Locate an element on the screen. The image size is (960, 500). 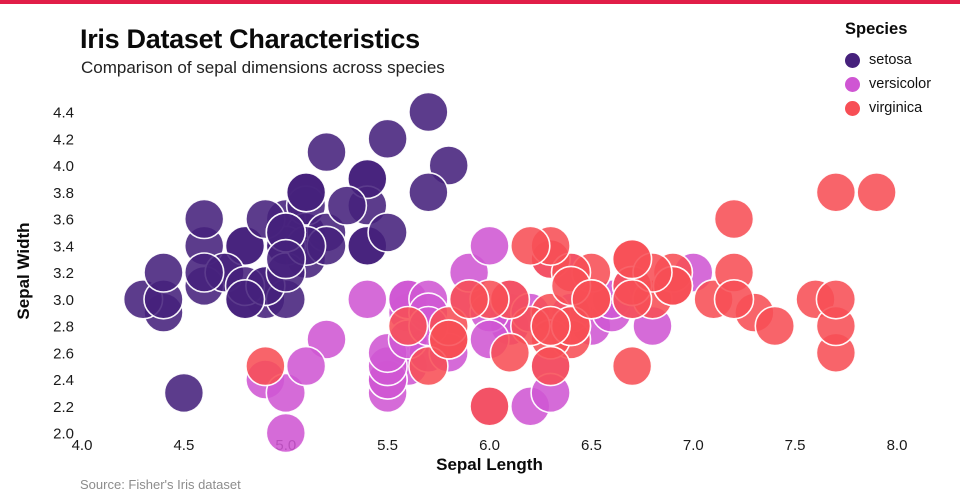
legend-title: Species is located at coordinates (876, 29).